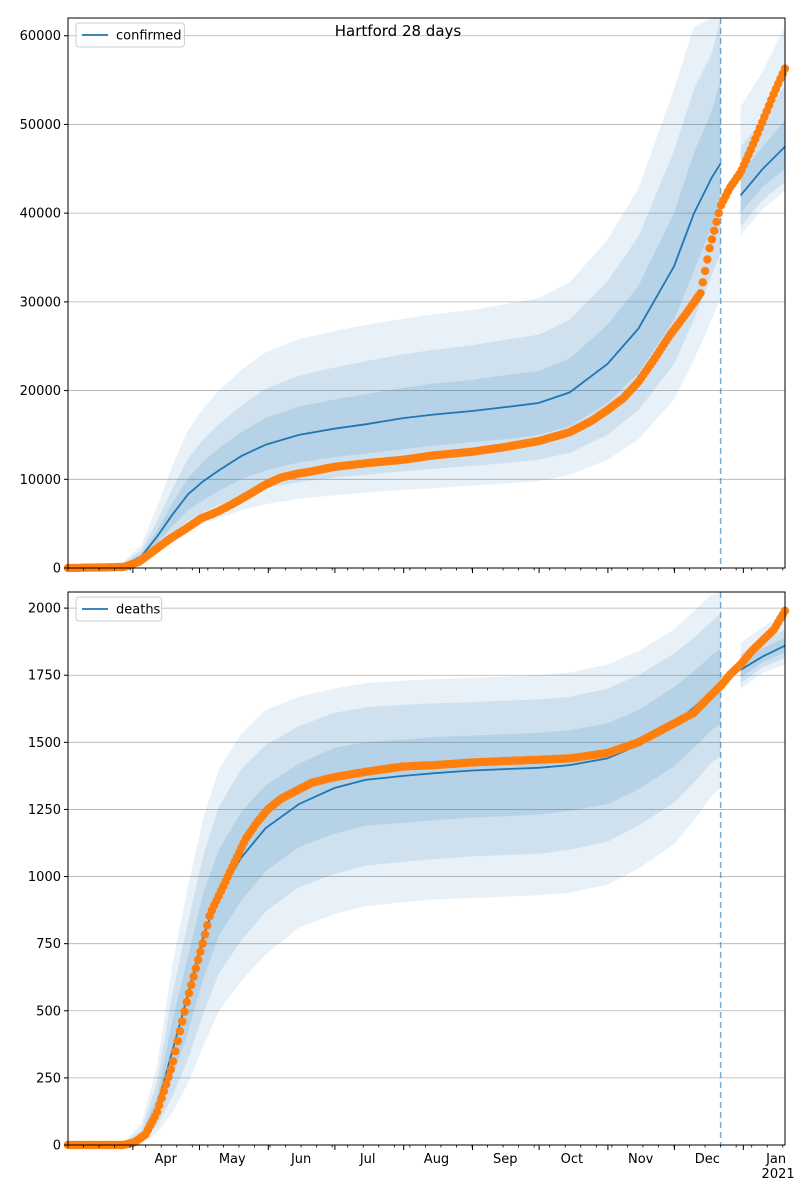  Describe the element at coordinates (572, 1159) in the screenshot. I see `x-tick-label: Oct` at that location.